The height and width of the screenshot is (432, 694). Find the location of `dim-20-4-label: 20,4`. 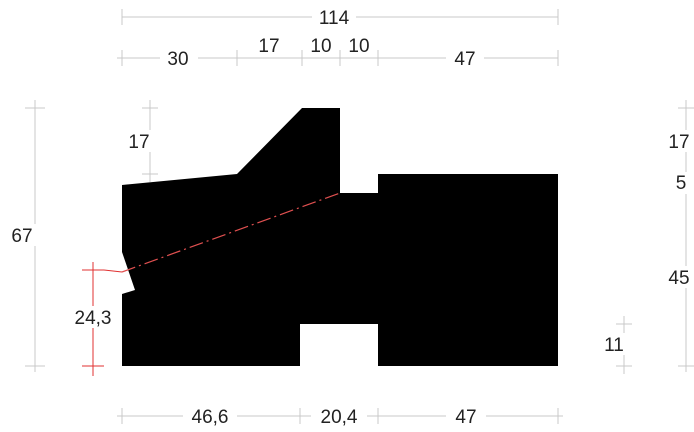

dim-20-4-label: 20,4 is located at coordinates (339, 417).